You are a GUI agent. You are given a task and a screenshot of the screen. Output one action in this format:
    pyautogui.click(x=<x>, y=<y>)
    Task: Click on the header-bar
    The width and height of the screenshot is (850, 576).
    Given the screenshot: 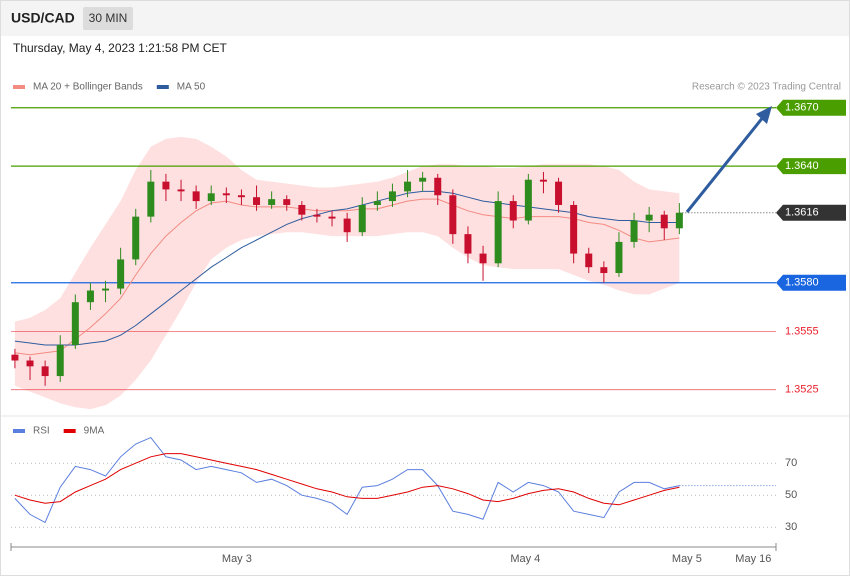 What is the action you would take?
    pyautogui.click(x=425, y=18)
    